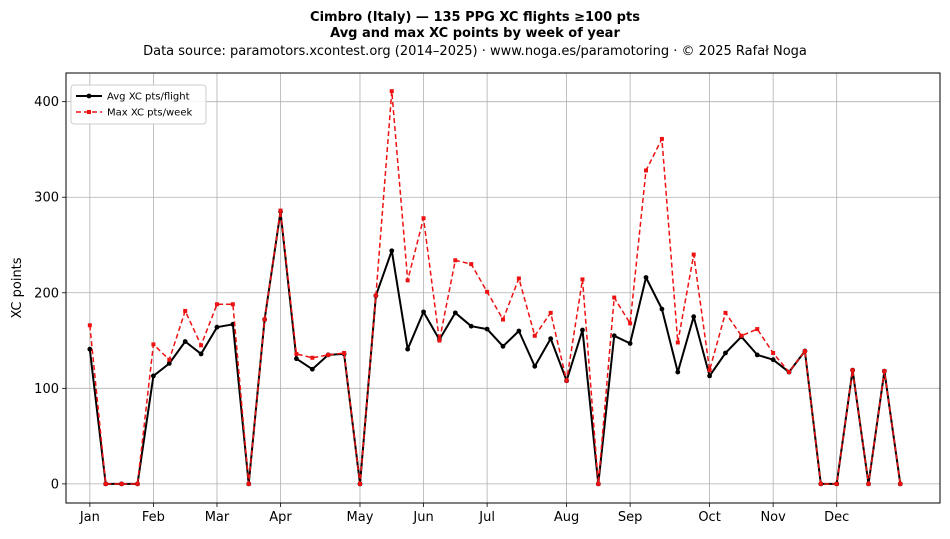  I want to click on x-tick-label: Oct, so click(709, 517).